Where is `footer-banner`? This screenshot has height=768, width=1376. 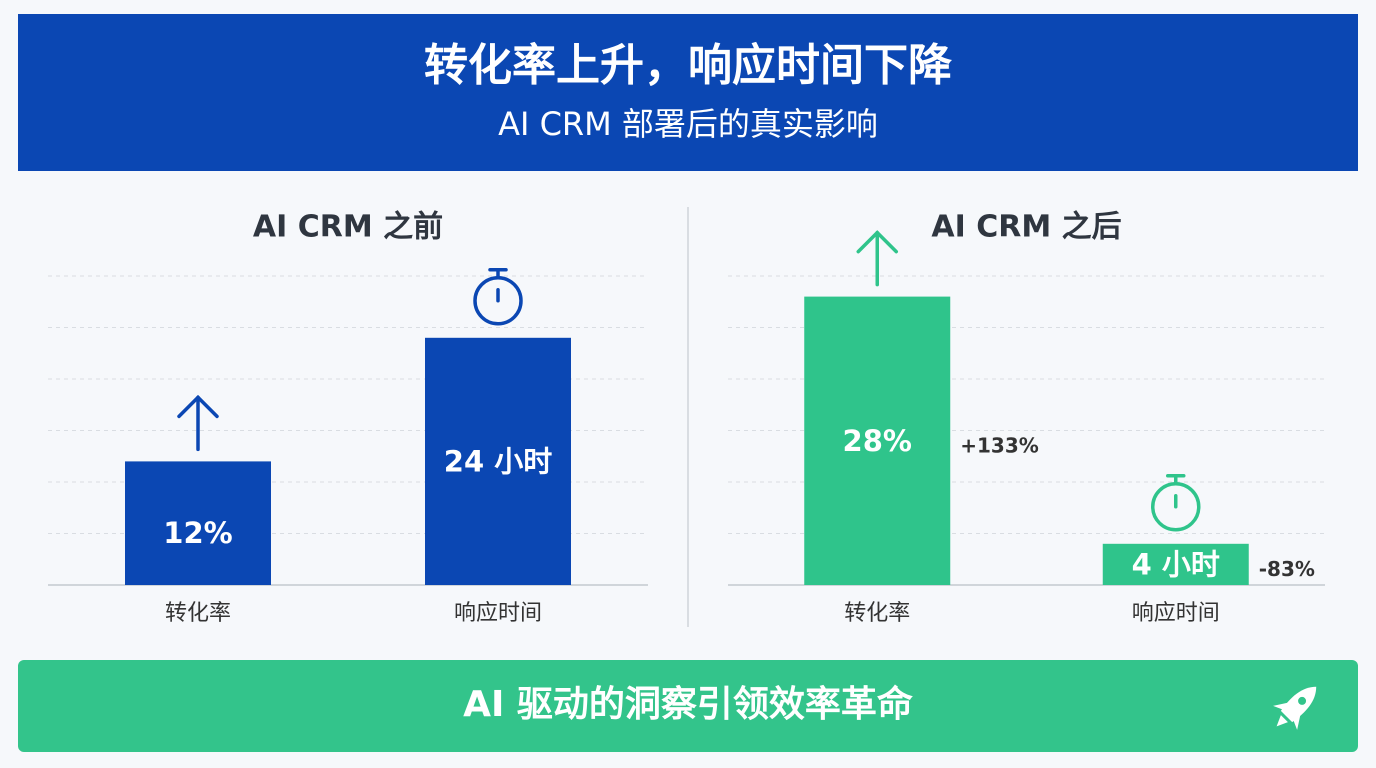 footer-banner is located at coordinates (688, 706).